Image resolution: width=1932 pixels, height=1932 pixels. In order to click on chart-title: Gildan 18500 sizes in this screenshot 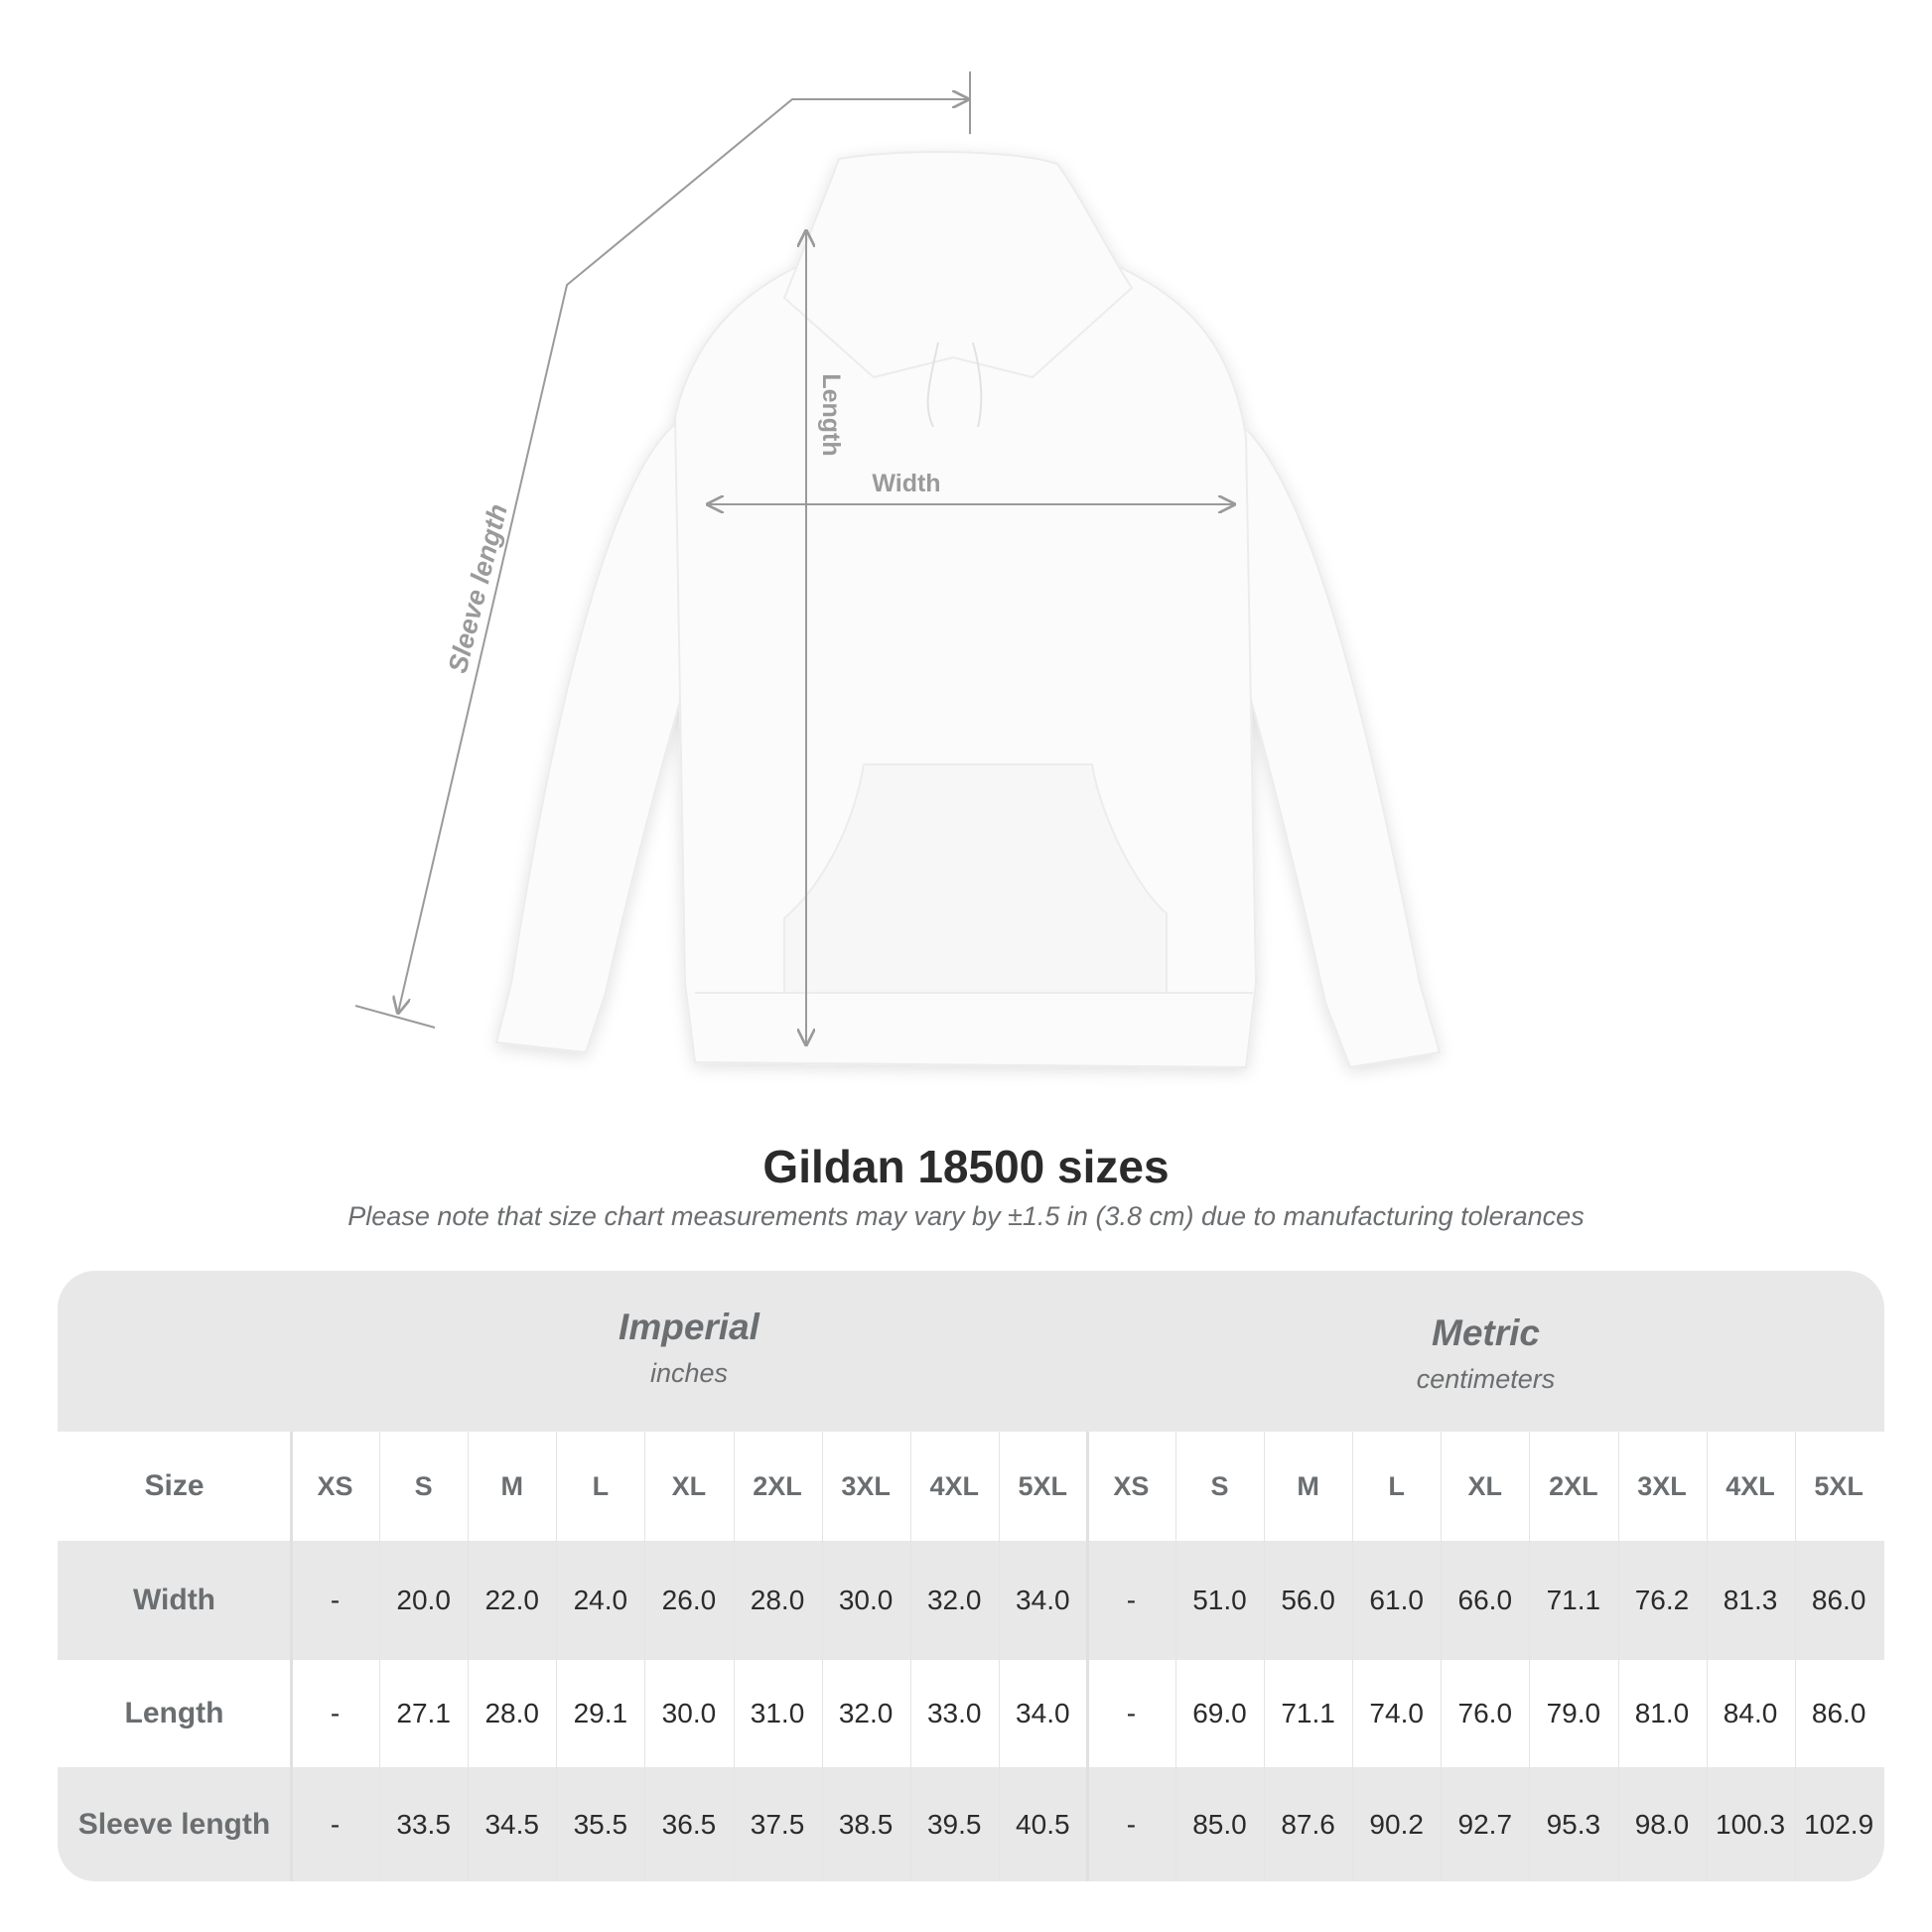, I will do `click(966, 1167)`.